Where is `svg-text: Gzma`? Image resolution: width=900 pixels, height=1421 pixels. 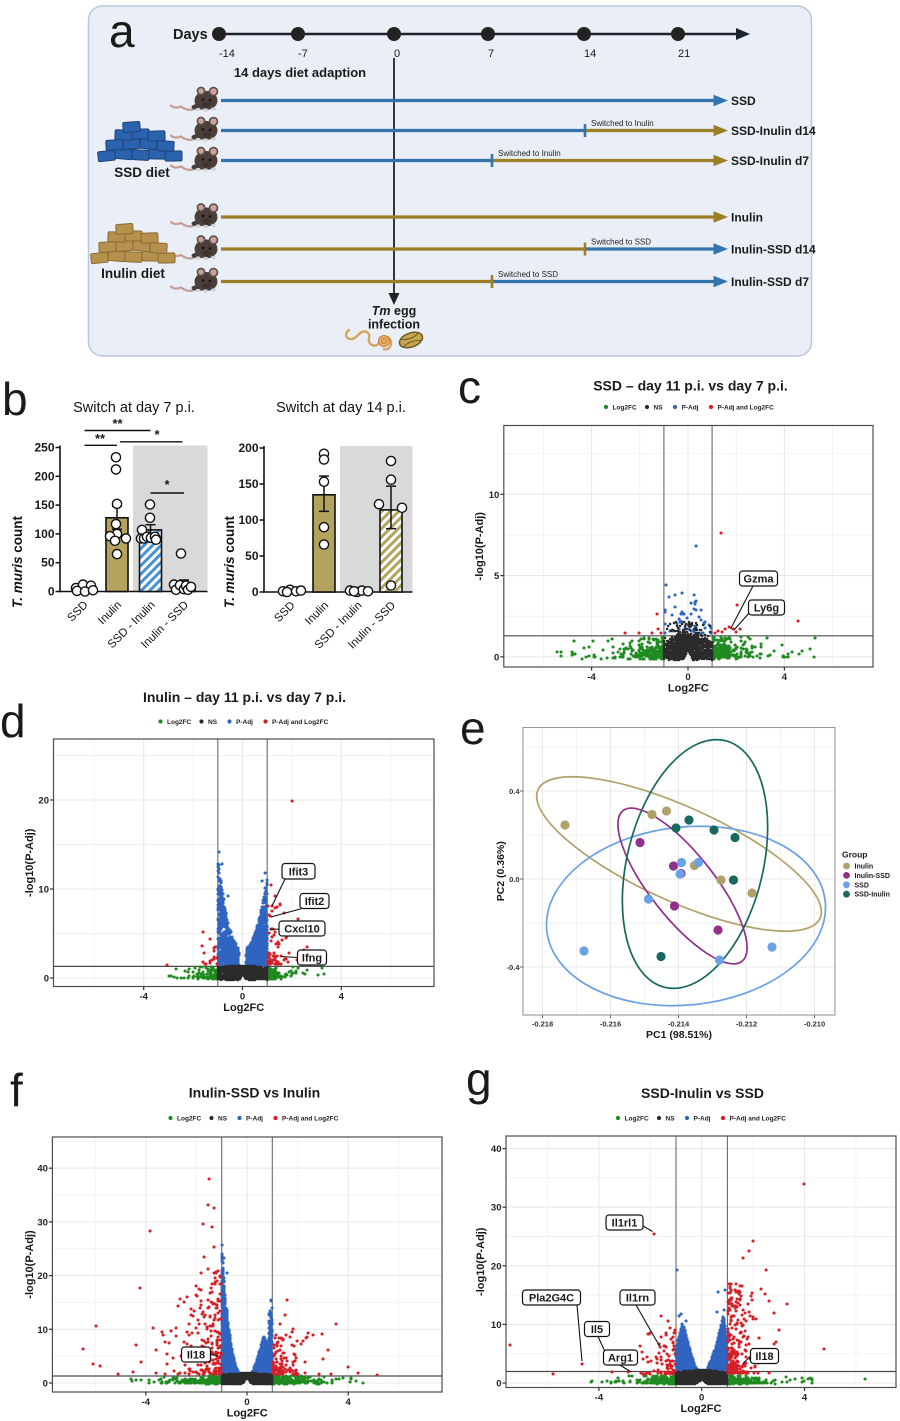 svg-text: Gzma is located at coordinates (759, 580).